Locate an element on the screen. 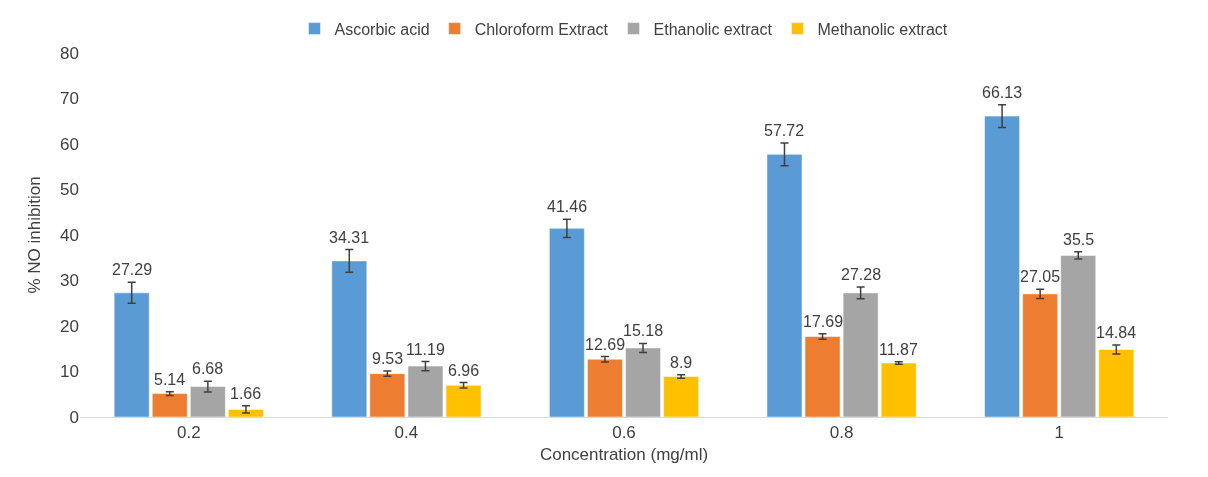 The height and width of the screenshot is (477, 1208). y-tick-label: 20 is located at coordinates (69, 326).